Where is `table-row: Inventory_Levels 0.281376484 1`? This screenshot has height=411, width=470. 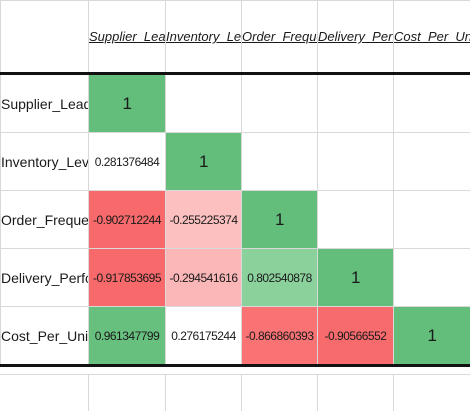
table-row: Inventory_Levels 0.281376484 1 is located at coordinates (235, 162).